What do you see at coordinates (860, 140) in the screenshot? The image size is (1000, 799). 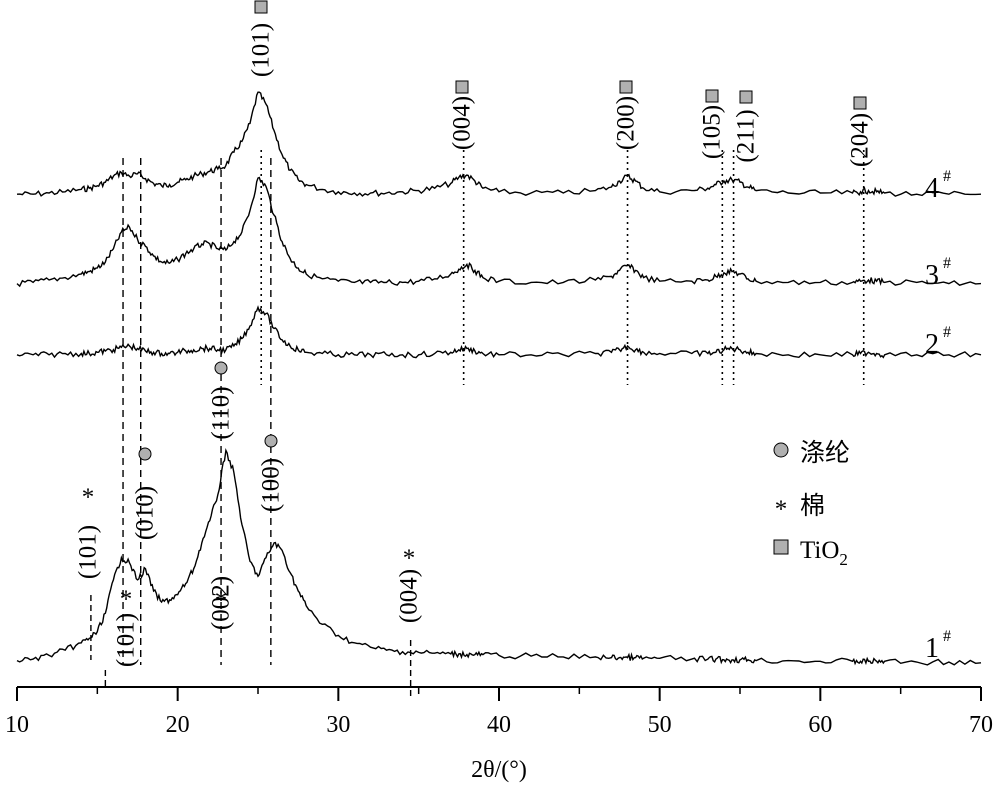 I see `peak-label: (204)` at bounding box center [860, 140].